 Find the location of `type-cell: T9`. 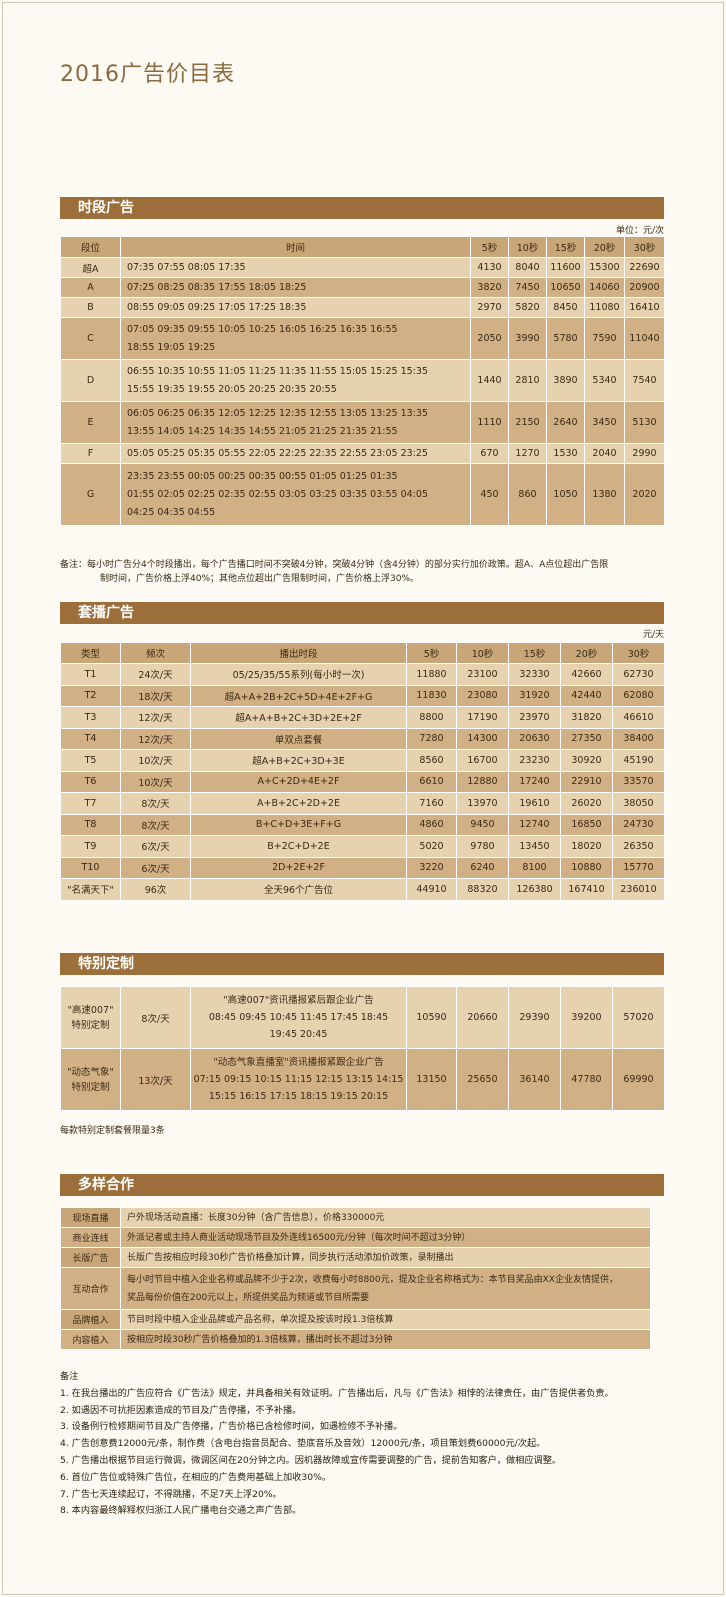

type-cell: T9 is located at coordinates (90, 846).